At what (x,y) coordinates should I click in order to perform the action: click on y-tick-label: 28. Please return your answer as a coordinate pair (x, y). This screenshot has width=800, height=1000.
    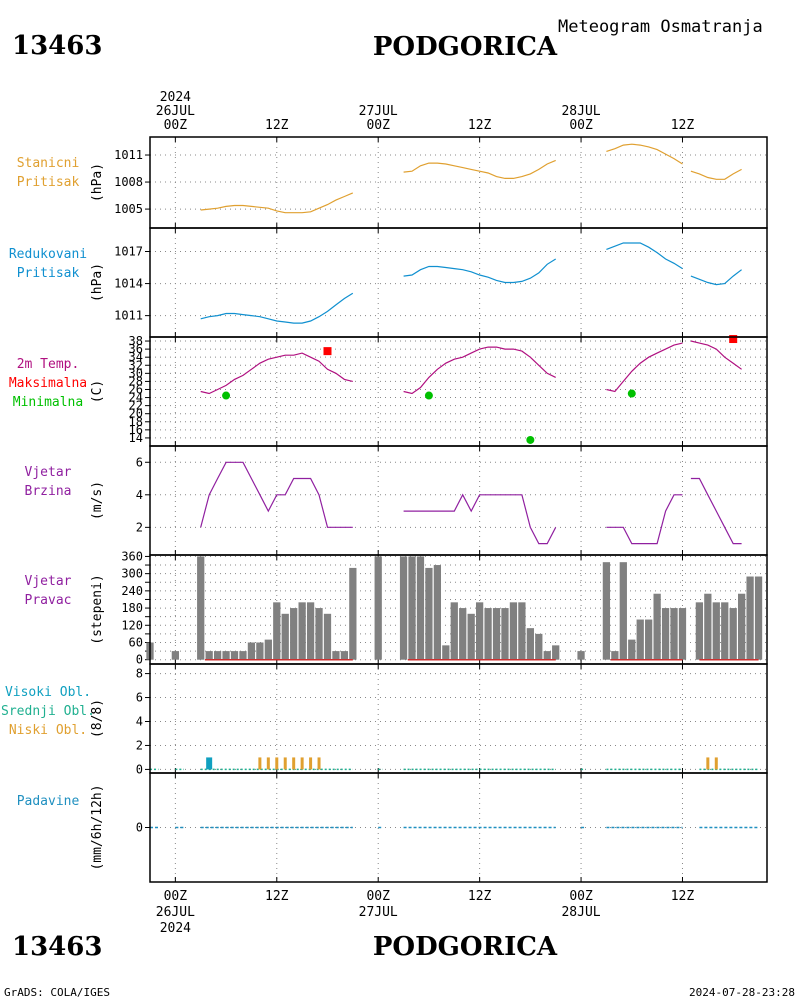
    Looking at the image, I should click on (136, 381).